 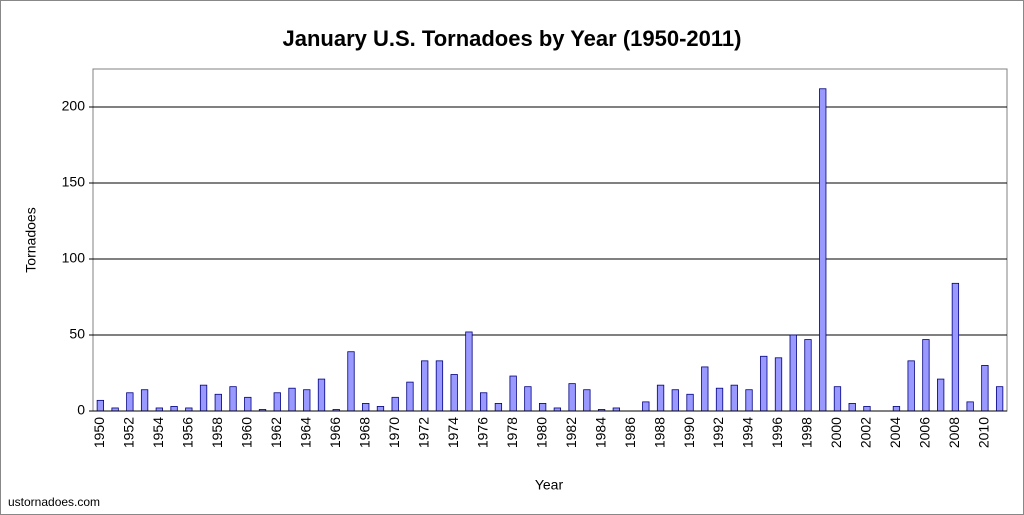 I want to click on y-axis-label: Tornadoes, so click(x=31, y=239).